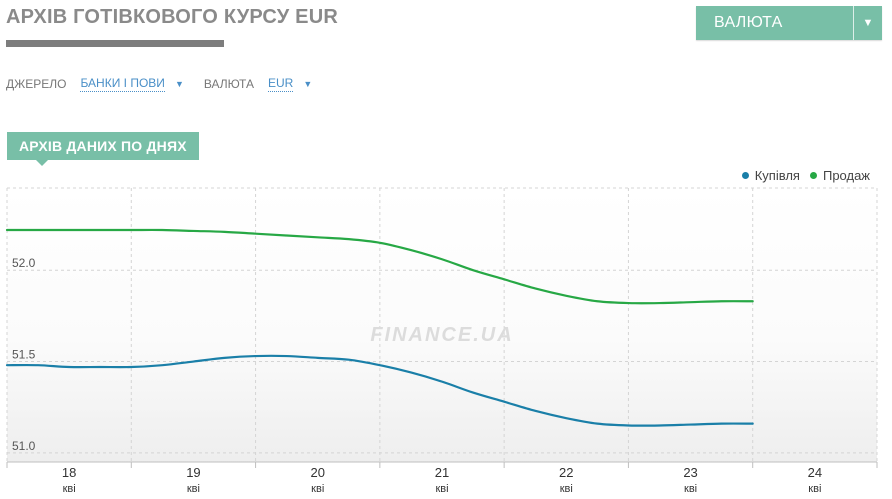  I want to click on legend-label-sell: Продаж, so click(846, 175).